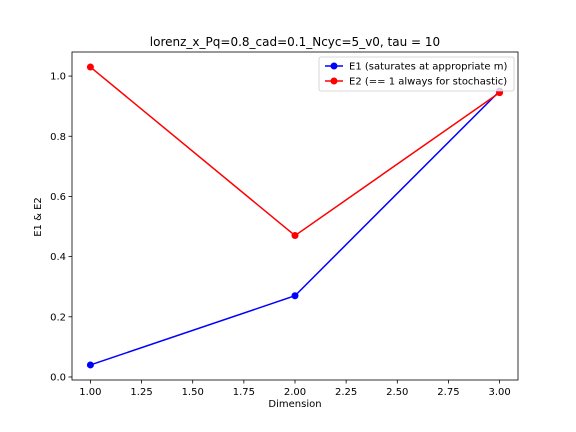 Image resolution: width=576 pixels, height=432 pixels. Describe the element at coordinates (58, 197) in the screenshot. I see `y-tick-label: 0.6` at that location.